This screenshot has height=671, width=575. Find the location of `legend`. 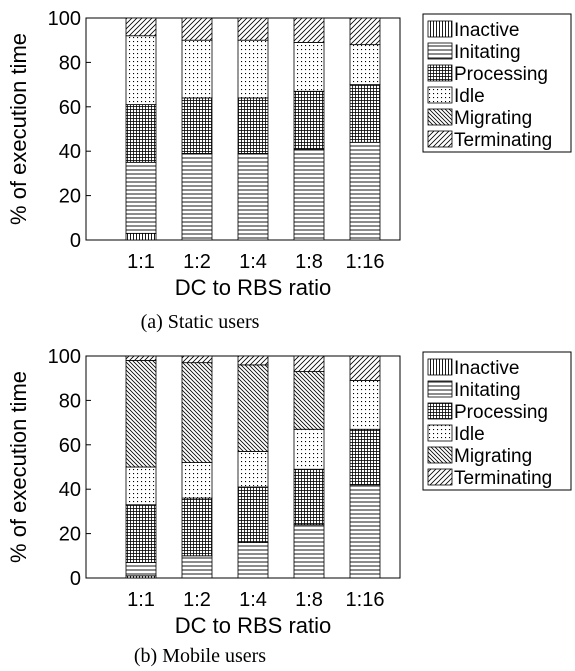

legend is located at coordinates (497, 83).